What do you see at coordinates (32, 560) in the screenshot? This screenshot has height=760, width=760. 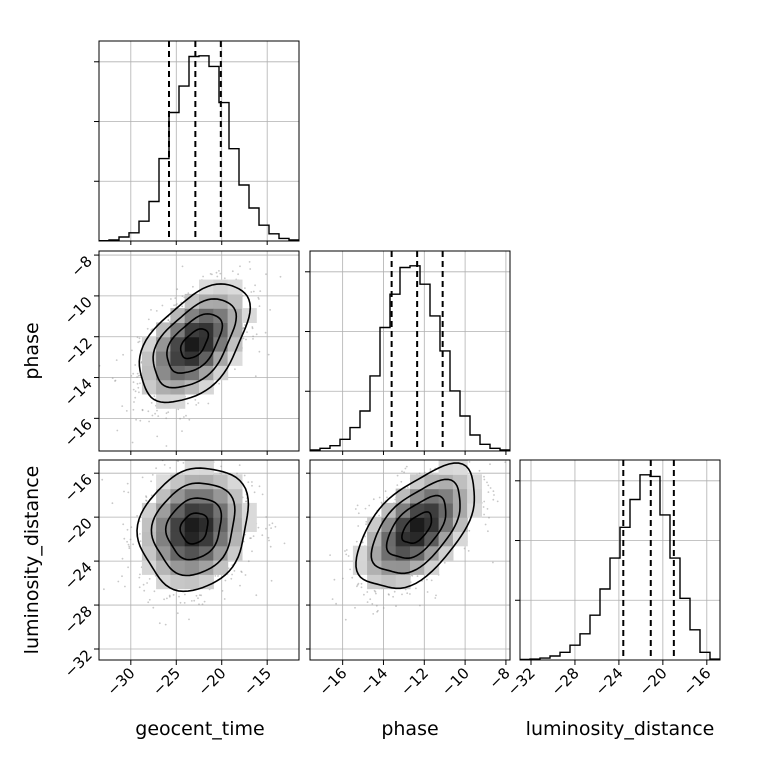 I see `y-axis-title-luminosity_distance: luminosity_distance` at bounding box center [32, 560].